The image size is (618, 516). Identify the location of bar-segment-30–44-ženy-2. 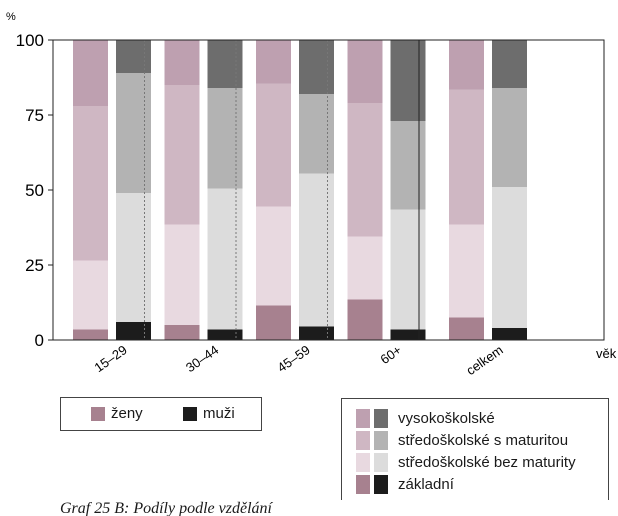
(182, 155).